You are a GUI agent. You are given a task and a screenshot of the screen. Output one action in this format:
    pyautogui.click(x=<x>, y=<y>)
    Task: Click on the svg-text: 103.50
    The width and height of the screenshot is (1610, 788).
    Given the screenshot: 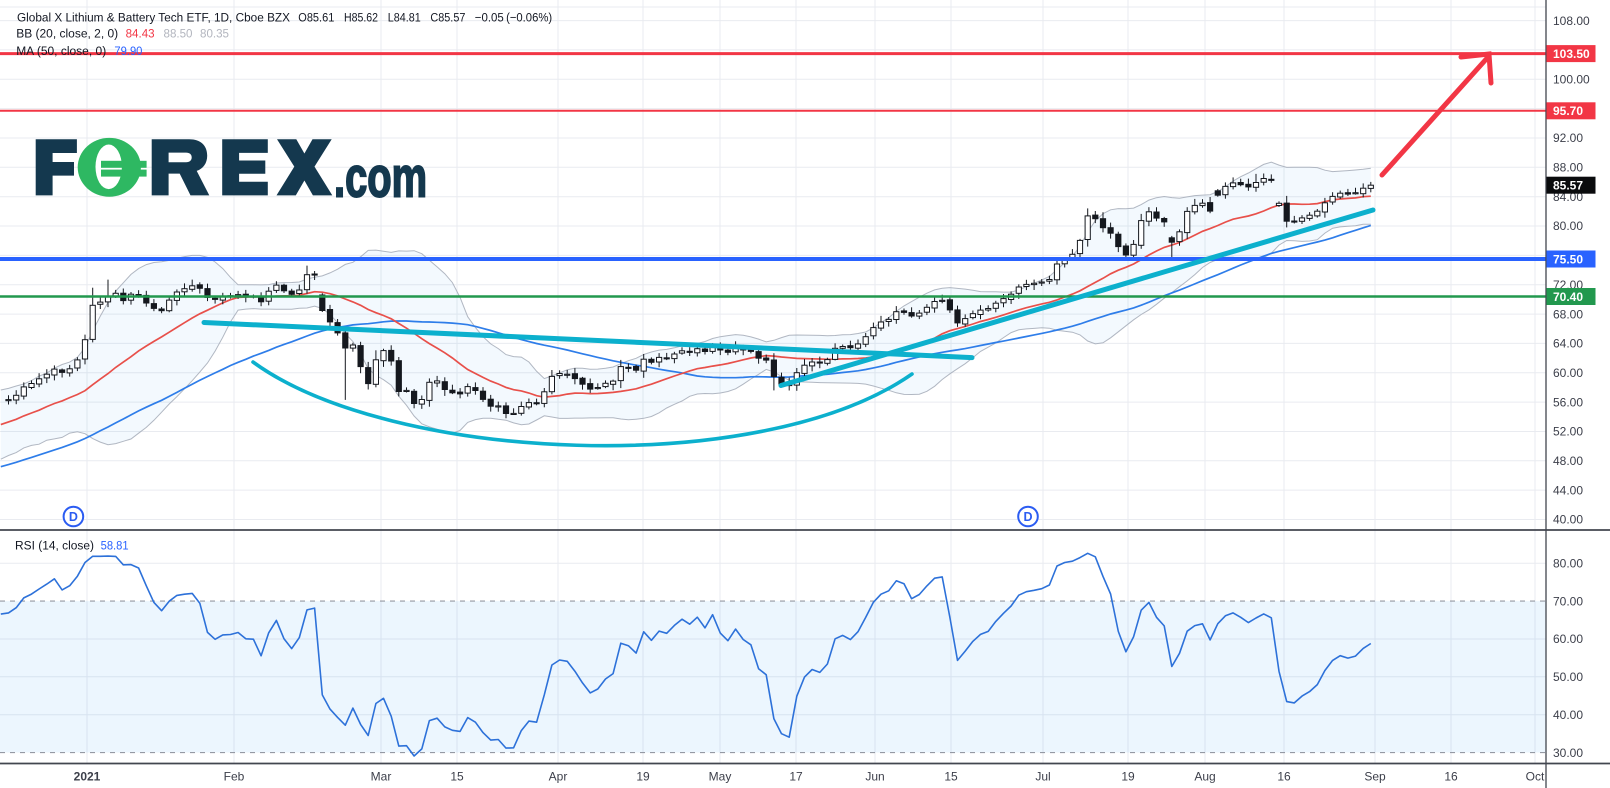 What is the action you would take?
    pyautogui.click(x=1571, y=54)
    